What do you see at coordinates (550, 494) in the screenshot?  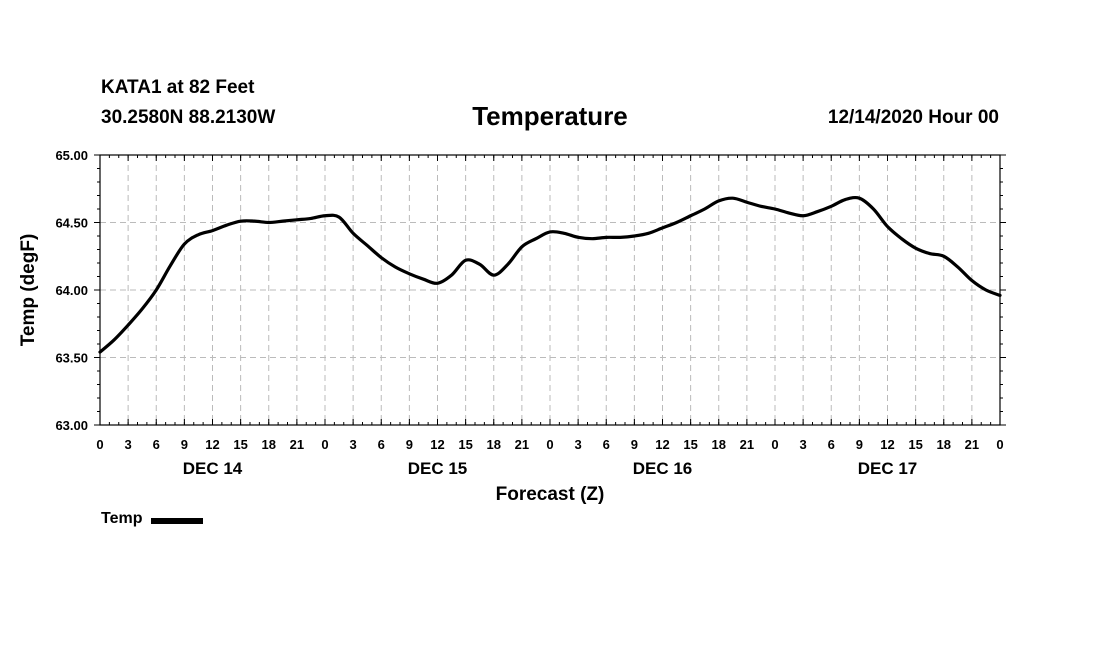 I see `x-axis-title: Forecast (Z)` at bounding box center [550, 494].